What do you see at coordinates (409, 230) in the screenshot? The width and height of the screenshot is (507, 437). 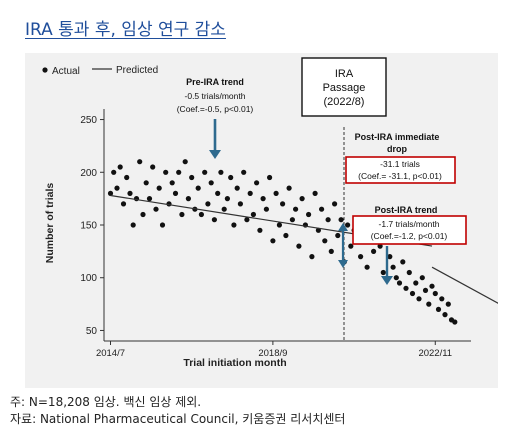 I see `post-trend-highlight-box` at bounding box center [409, 230].